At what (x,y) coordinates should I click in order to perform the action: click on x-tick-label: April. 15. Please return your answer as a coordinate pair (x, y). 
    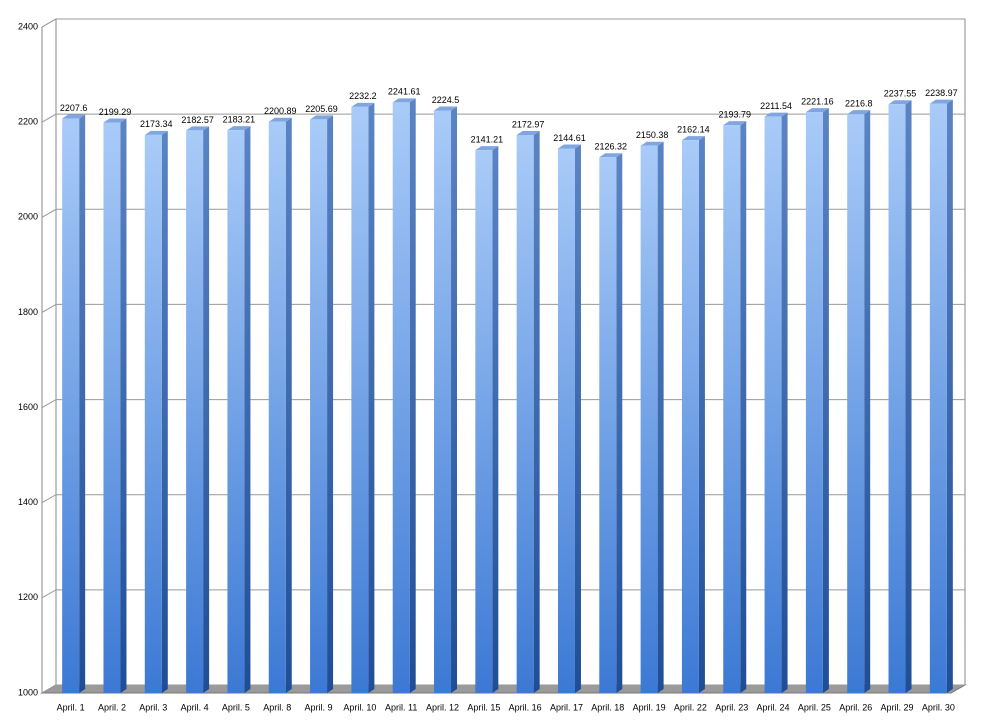
    Looking at the image, I should click on (483, 707).